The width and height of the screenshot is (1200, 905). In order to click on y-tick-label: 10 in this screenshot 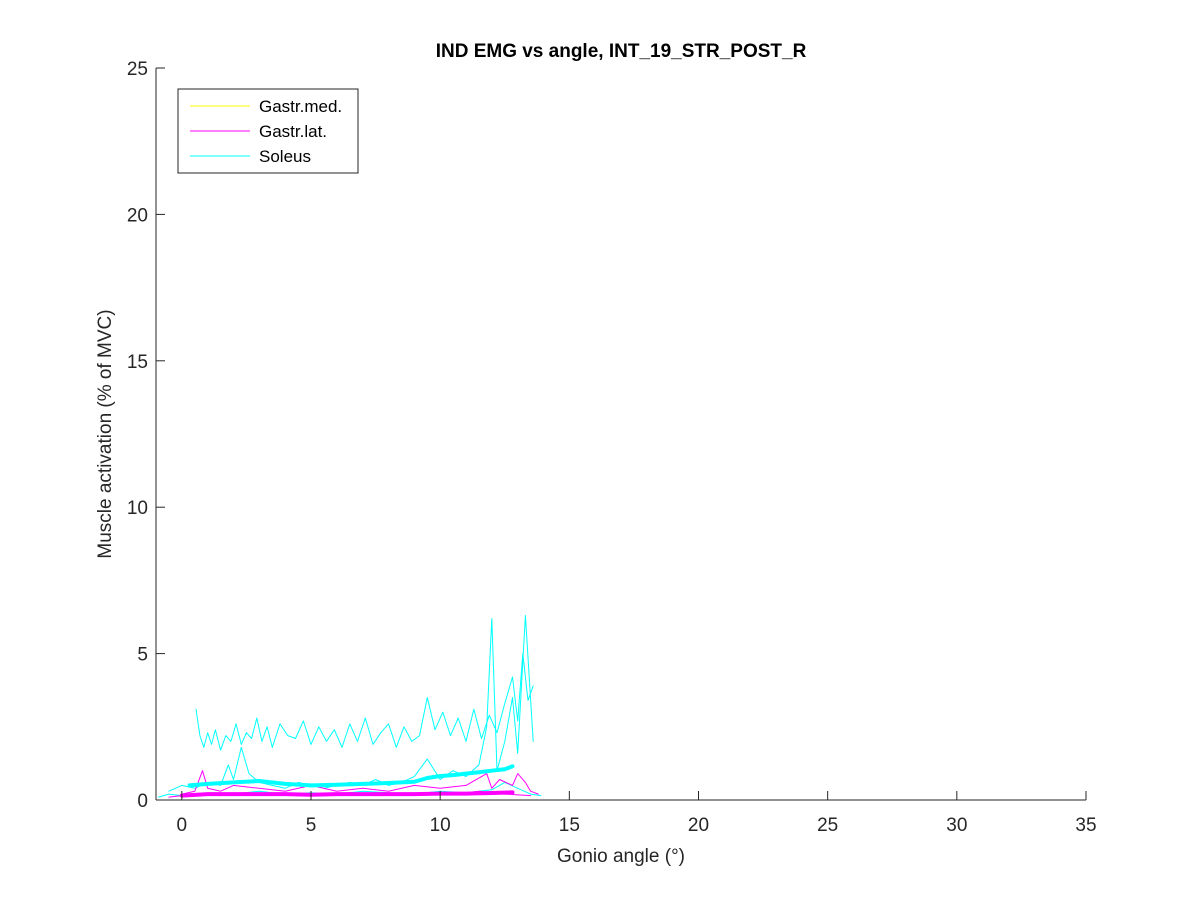, I will do `click(137, 508)`.